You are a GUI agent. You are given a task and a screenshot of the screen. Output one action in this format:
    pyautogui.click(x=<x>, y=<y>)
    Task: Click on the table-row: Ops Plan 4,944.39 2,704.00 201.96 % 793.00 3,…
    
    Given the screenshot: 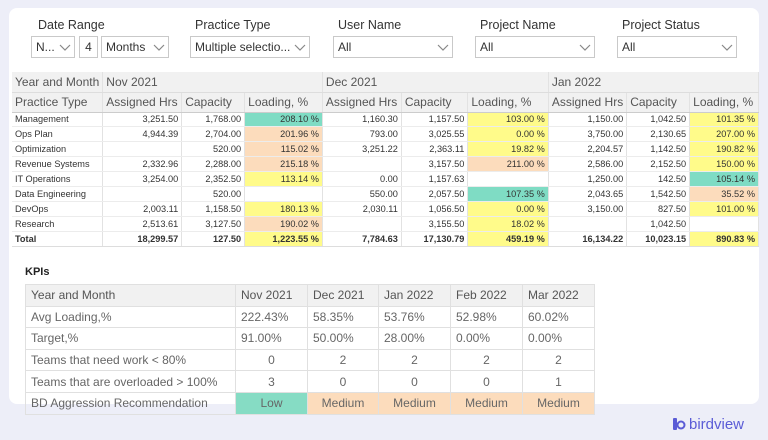 What is the action you would take?
    pyautogui.click(x=385, y=134)
    